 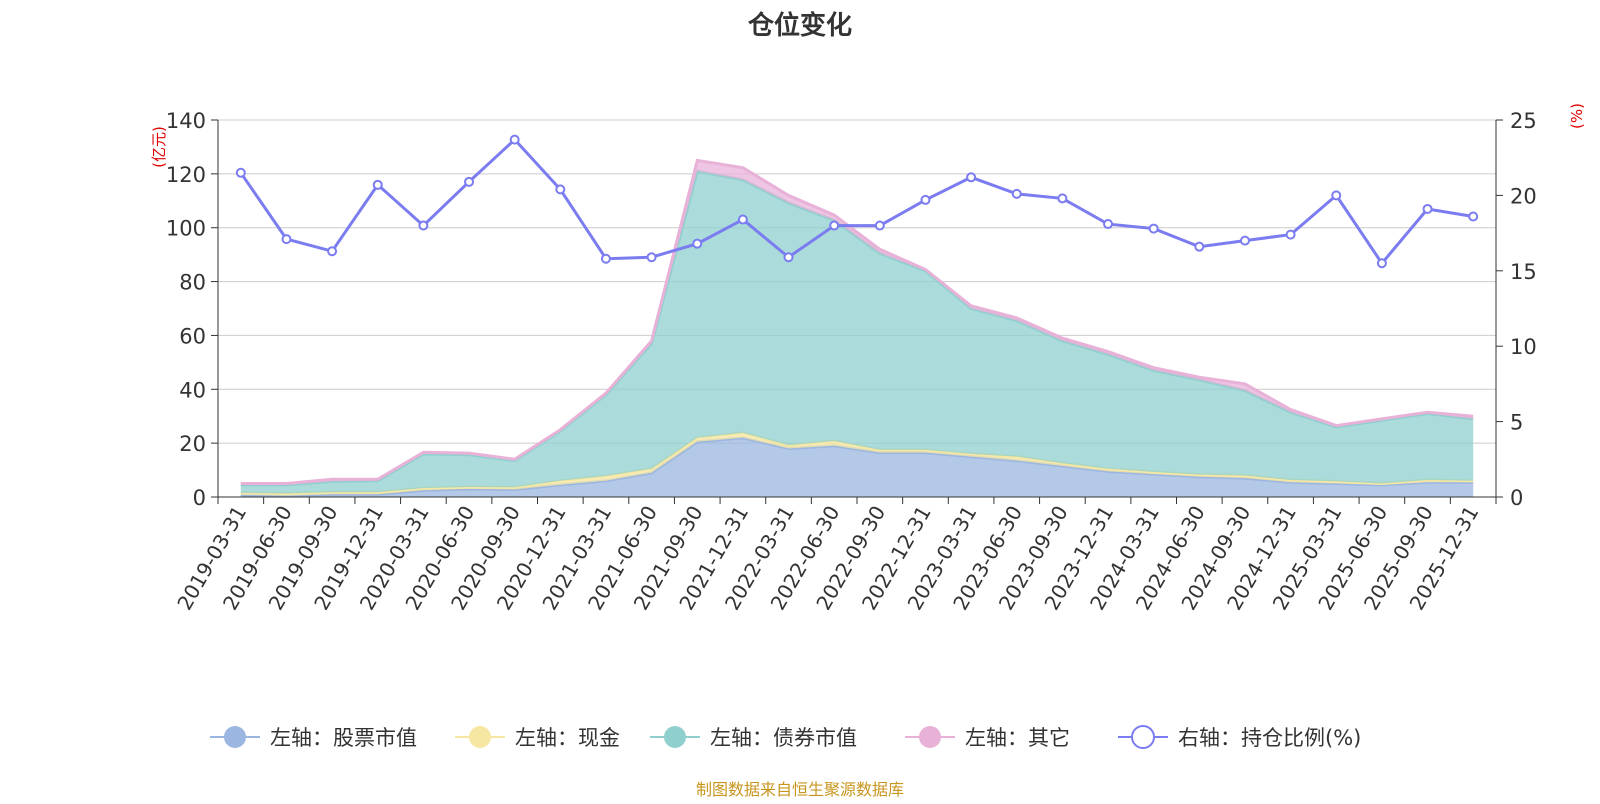 What do you see at coordinates (1516, 498) in the screenshot?
I see `right-tick-label: 0` at bounding box center [1516, 498].